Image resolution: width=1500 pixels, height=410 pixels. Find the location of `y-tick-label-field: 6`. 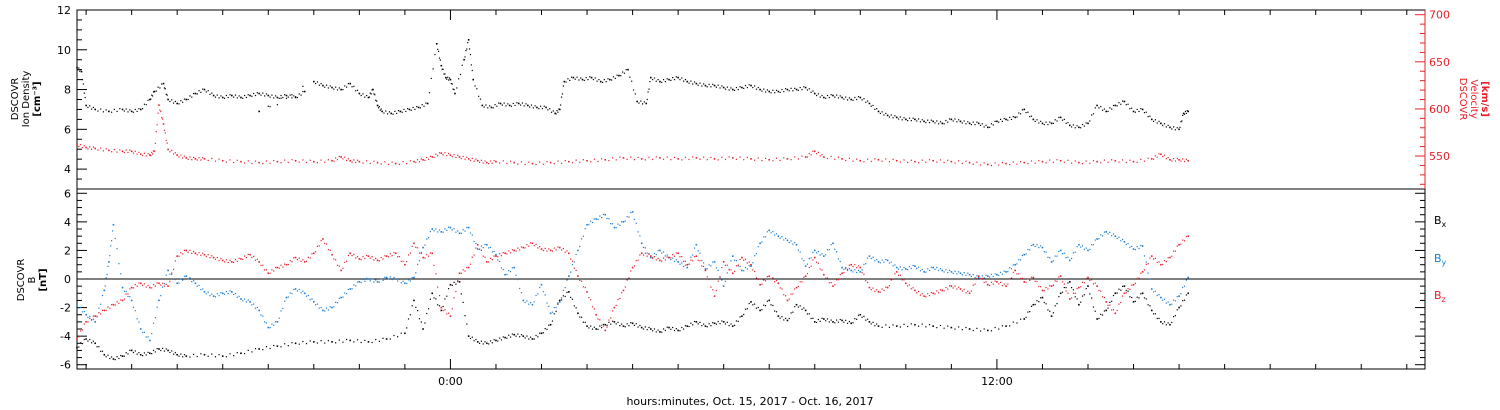

y-tick-label-field: 6 is located at coordinates (67, 193).